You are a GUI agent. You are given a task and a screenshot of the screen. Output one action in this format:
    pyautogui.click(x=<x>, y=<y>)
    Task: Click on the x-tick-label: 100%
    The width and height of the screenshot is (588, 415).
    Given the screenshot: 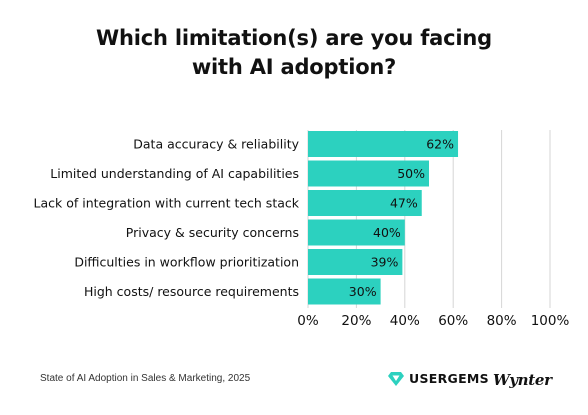 What is the action you would take?
    pyautogui.click(x=550, y=321)
    